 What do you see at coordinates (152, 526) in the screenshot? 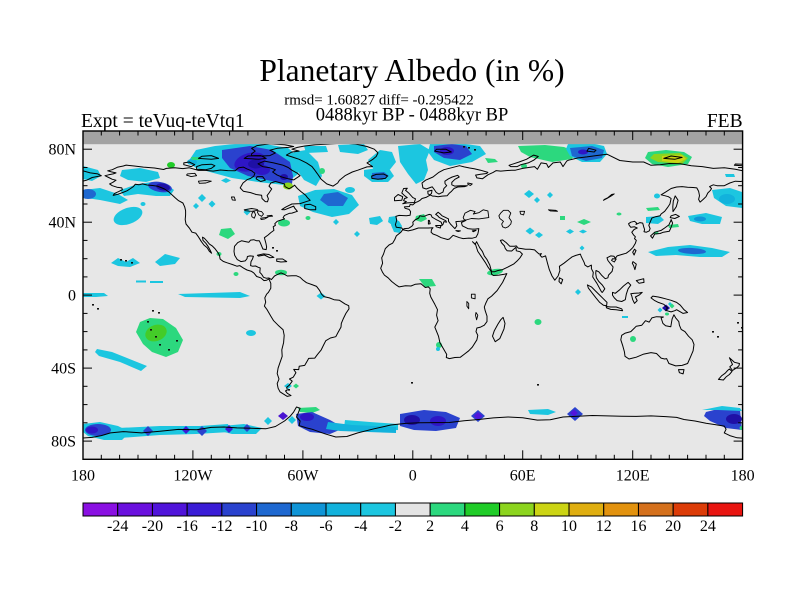
I see `svg-text: -20` at bounding box center [152, 526].